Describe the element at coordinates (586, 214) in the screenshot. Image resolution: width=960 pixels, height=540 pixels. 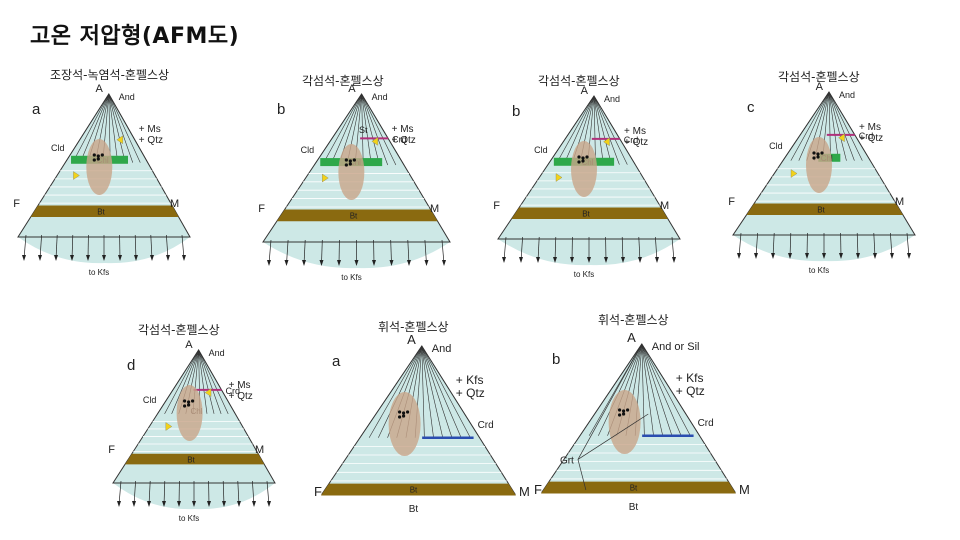
I see `bt-label: Bt` at that location.